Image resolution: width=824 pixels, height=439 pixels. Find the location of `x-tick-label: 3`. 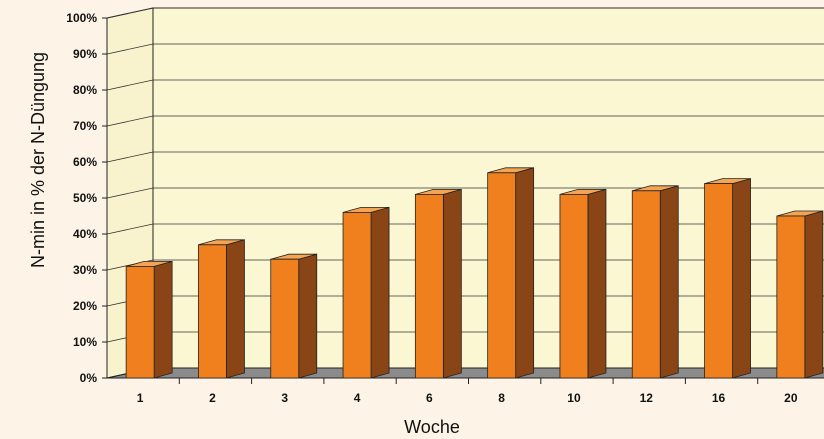

x-tick-label: 3 is located at coordinates (284, 398).